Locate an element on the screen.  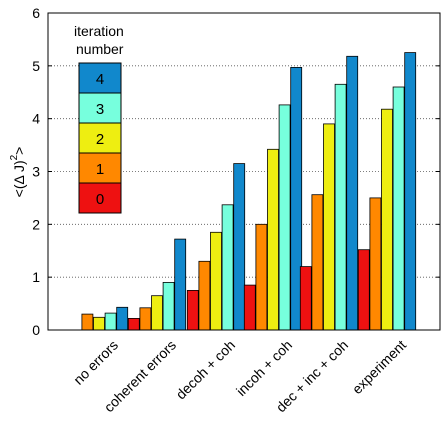
y-label-suffix: > is located at coordinates (19, 151).